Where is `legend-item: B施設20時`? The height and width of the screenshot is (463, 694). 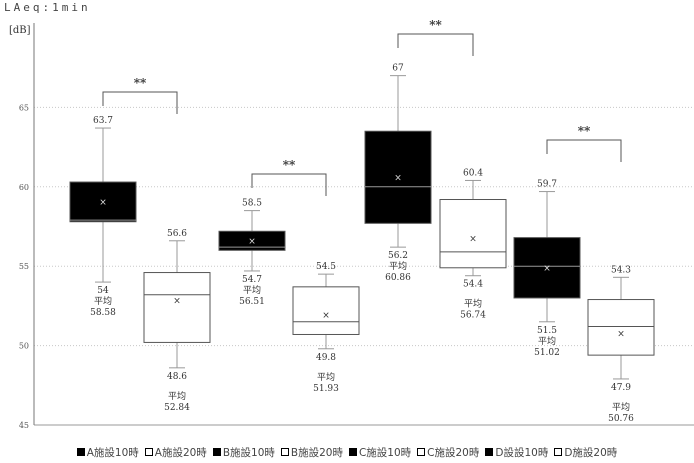 legend-item: B施設20時 is located at coordinates (311, 452).